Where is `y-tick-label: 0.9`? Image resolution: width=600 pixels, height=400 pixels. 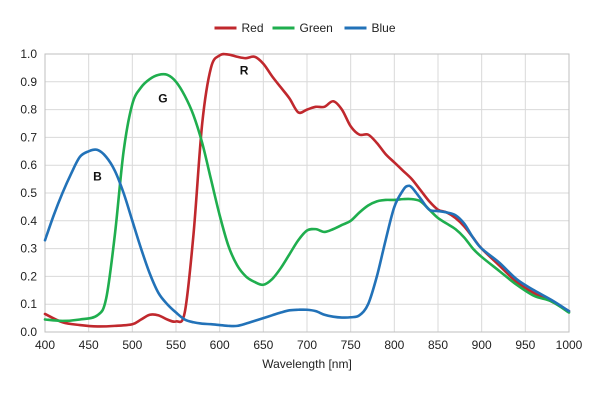
y-tick-label: 0.9 is located at coordinates (28, 82).